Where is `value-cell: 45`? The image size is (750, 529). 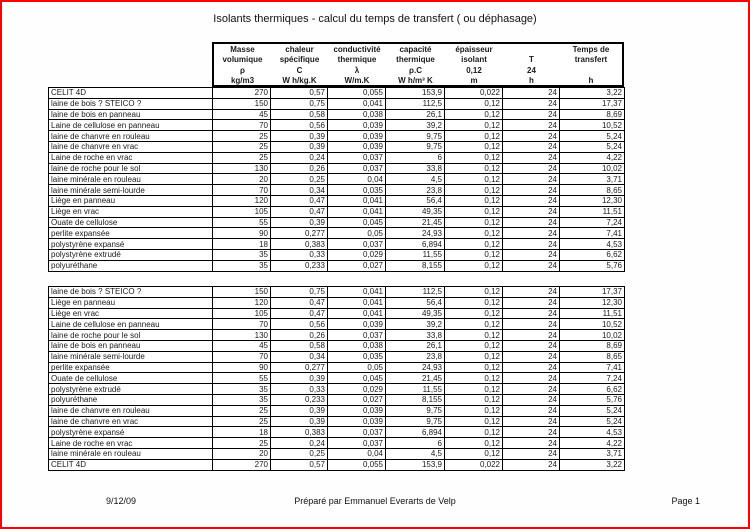 value-cell: 45 is located at coordinates (241, 345).